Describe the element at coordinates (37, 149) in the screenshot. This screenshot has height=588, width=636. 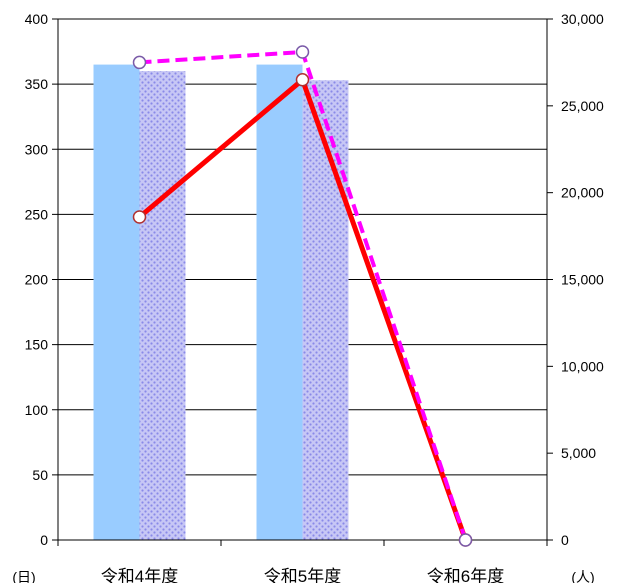
I see `left-tick-label: 300` at that location.